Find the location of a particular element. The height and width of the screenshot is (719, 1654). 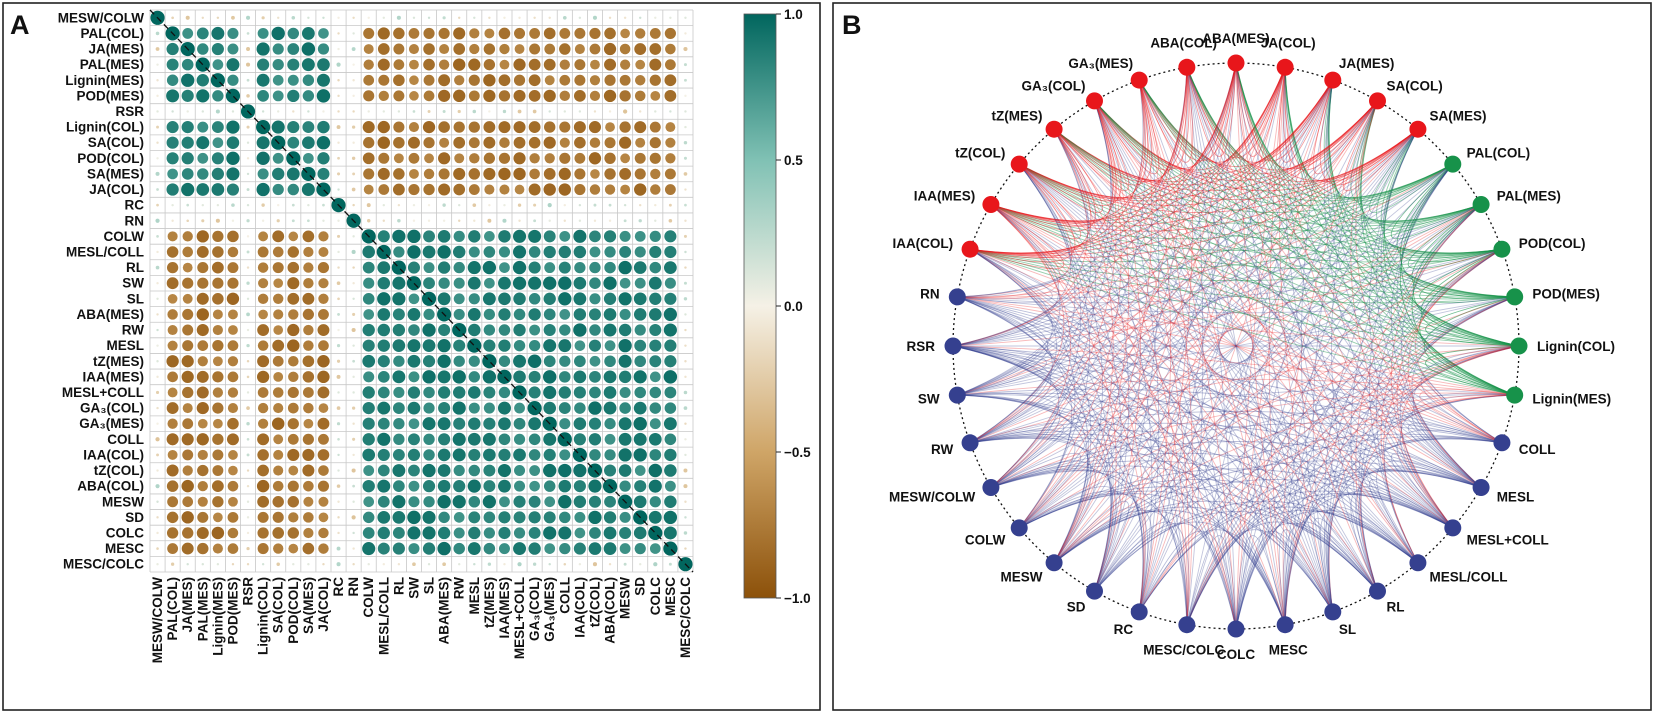

heatmap-row-label: PAL(MES) is located at coordinates (112, 64).